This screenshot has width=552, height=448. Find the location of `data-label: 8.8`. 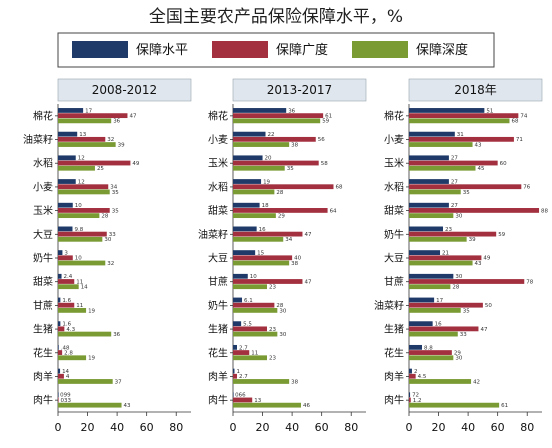

data-label: 8.8 is located at coordinates (428, 348).